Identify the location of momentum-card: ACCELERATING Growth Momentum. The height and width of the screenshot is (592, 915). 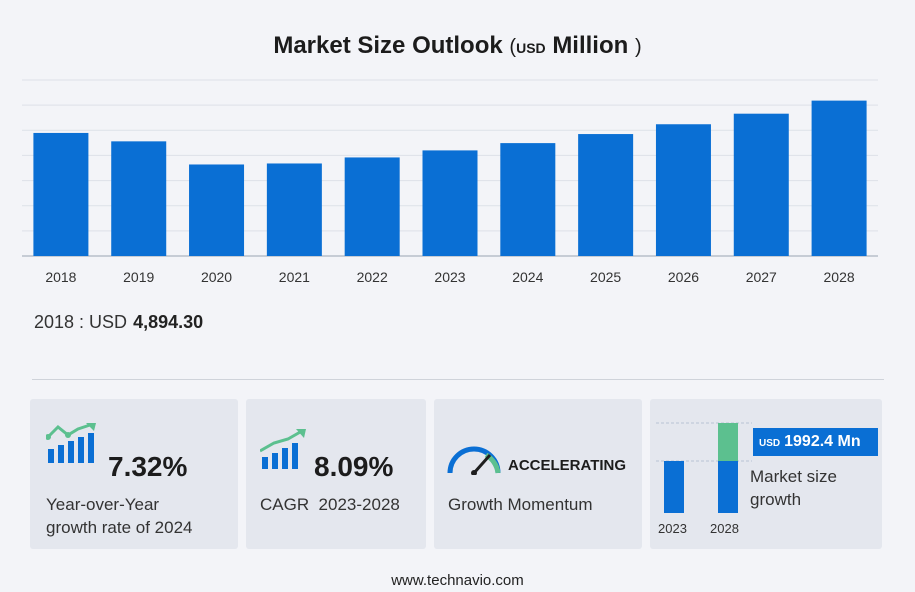
(538, 474).